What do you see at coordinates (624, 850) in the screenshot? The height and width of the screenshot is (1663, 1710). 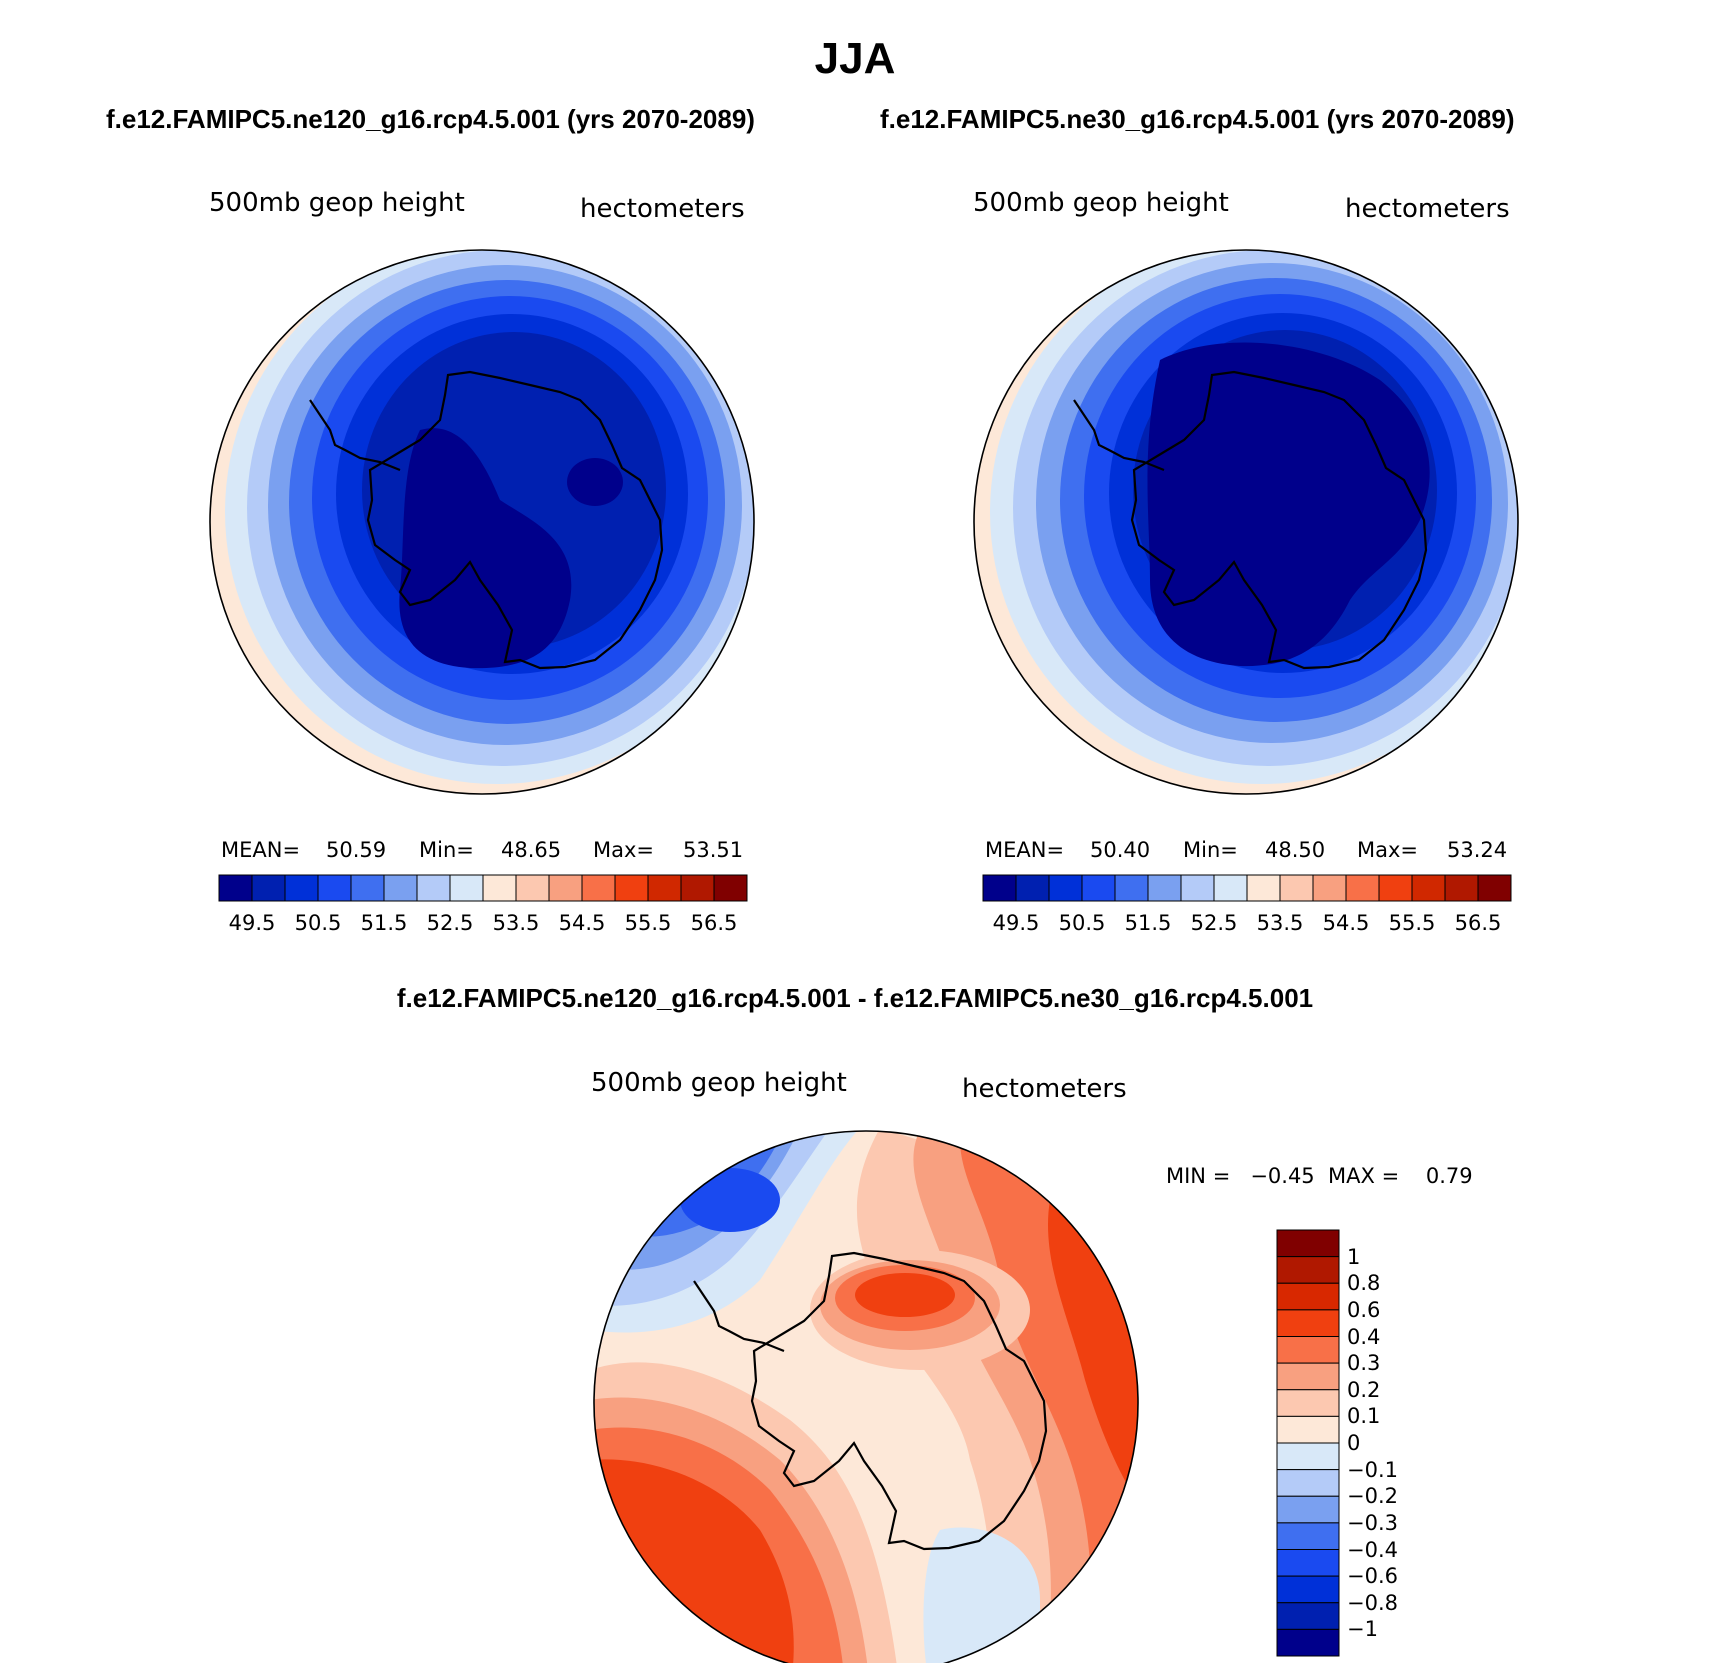 I see `max-label-left: Max=` at bounding box center [624, 850].